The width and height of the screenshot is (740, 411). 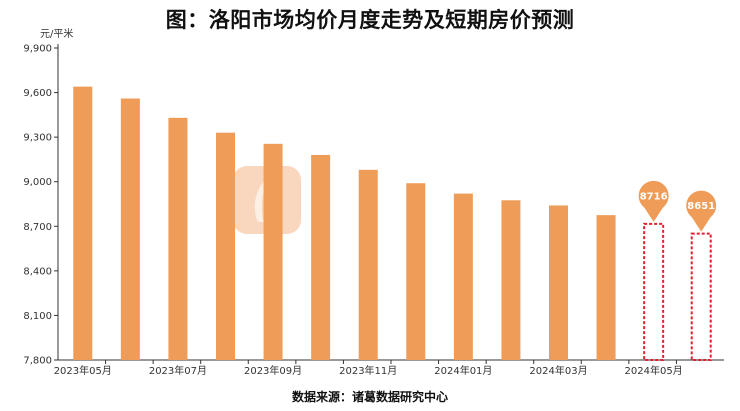 What do you see at coordinates (83, 370) in the screenshot?
I see `x-tick-label: 2023年05月` at bounding box center [83, 370].